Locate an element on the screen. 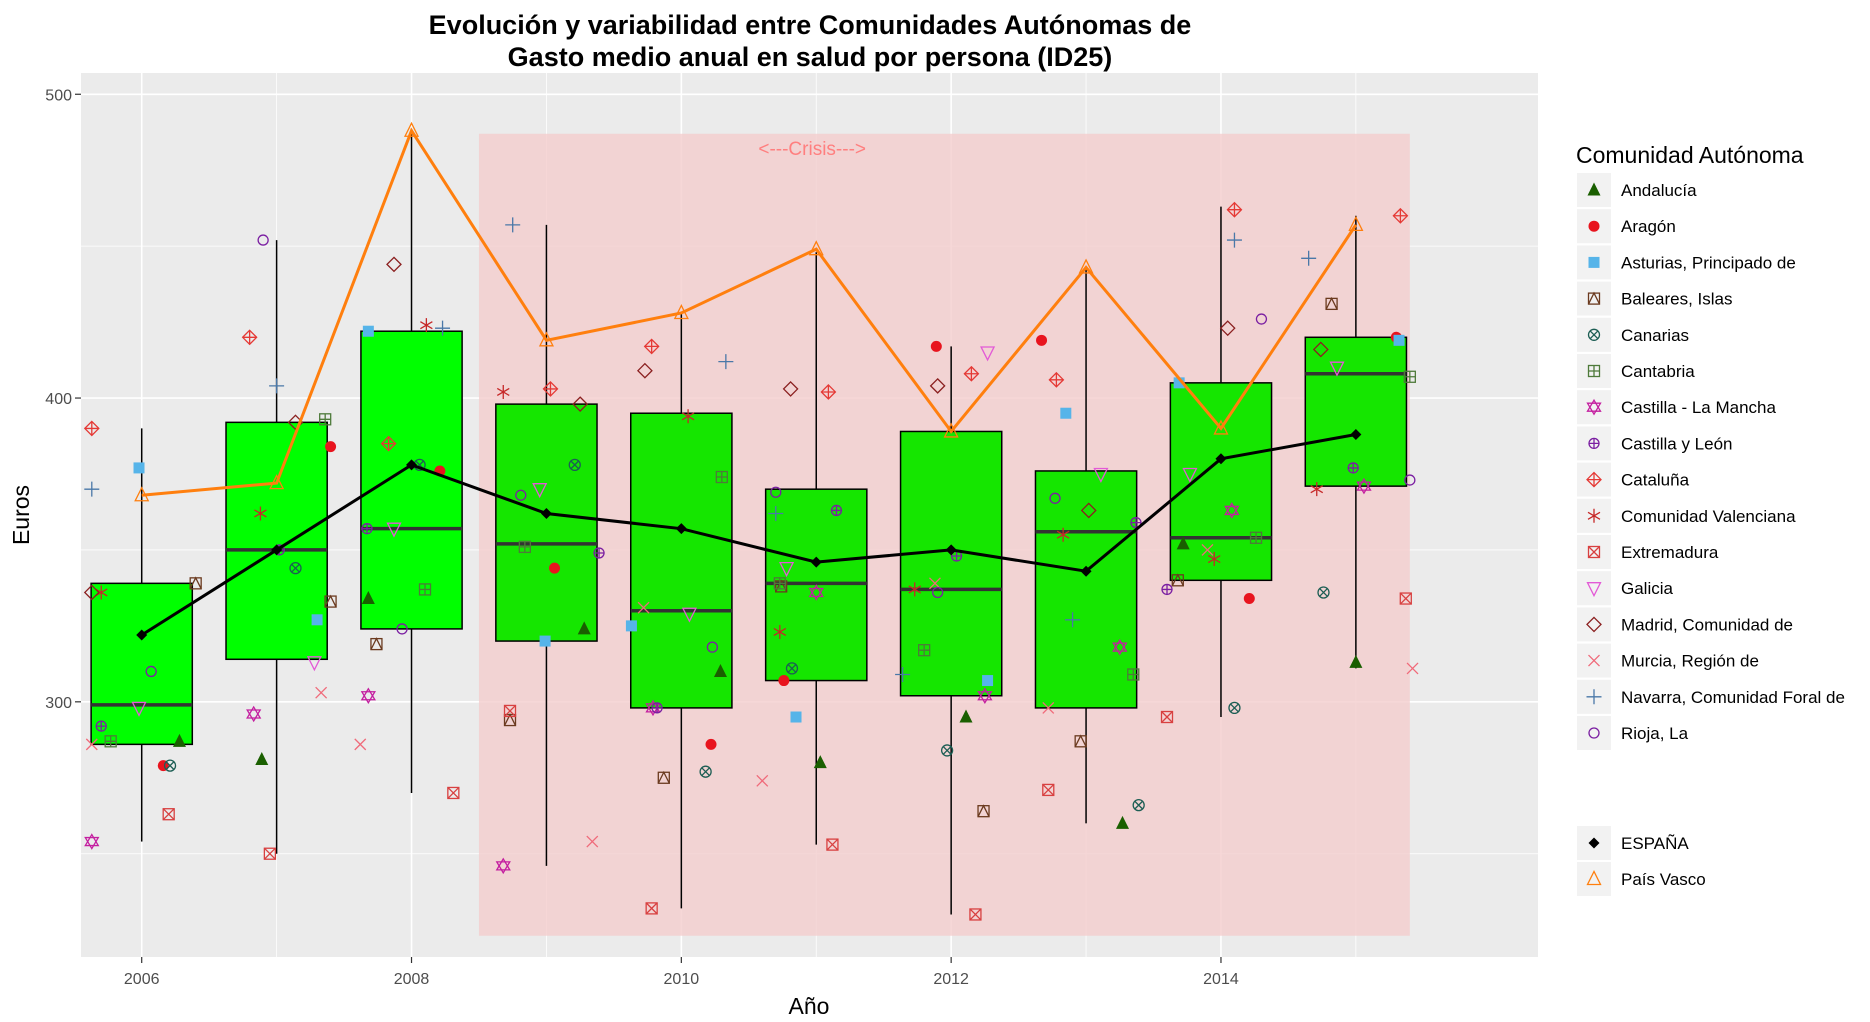 The image size is (1870, 1022). legend-label: Cantabria is located at coordinates (1658, 371).